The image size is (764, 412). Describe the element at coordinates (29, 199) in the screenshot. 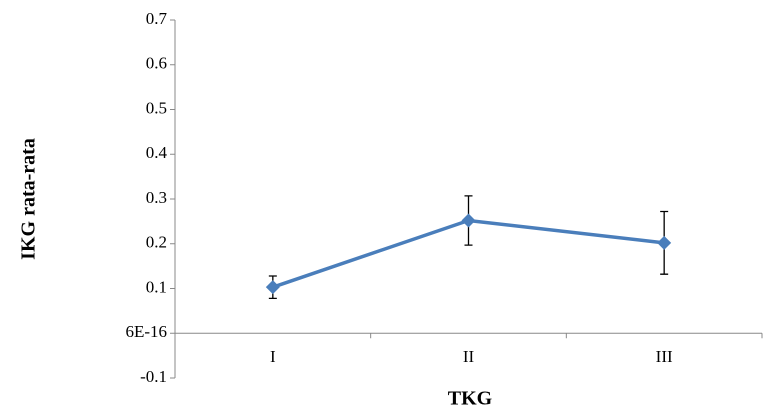

I see `y-axis-title: IKG rata-rata` at that location.